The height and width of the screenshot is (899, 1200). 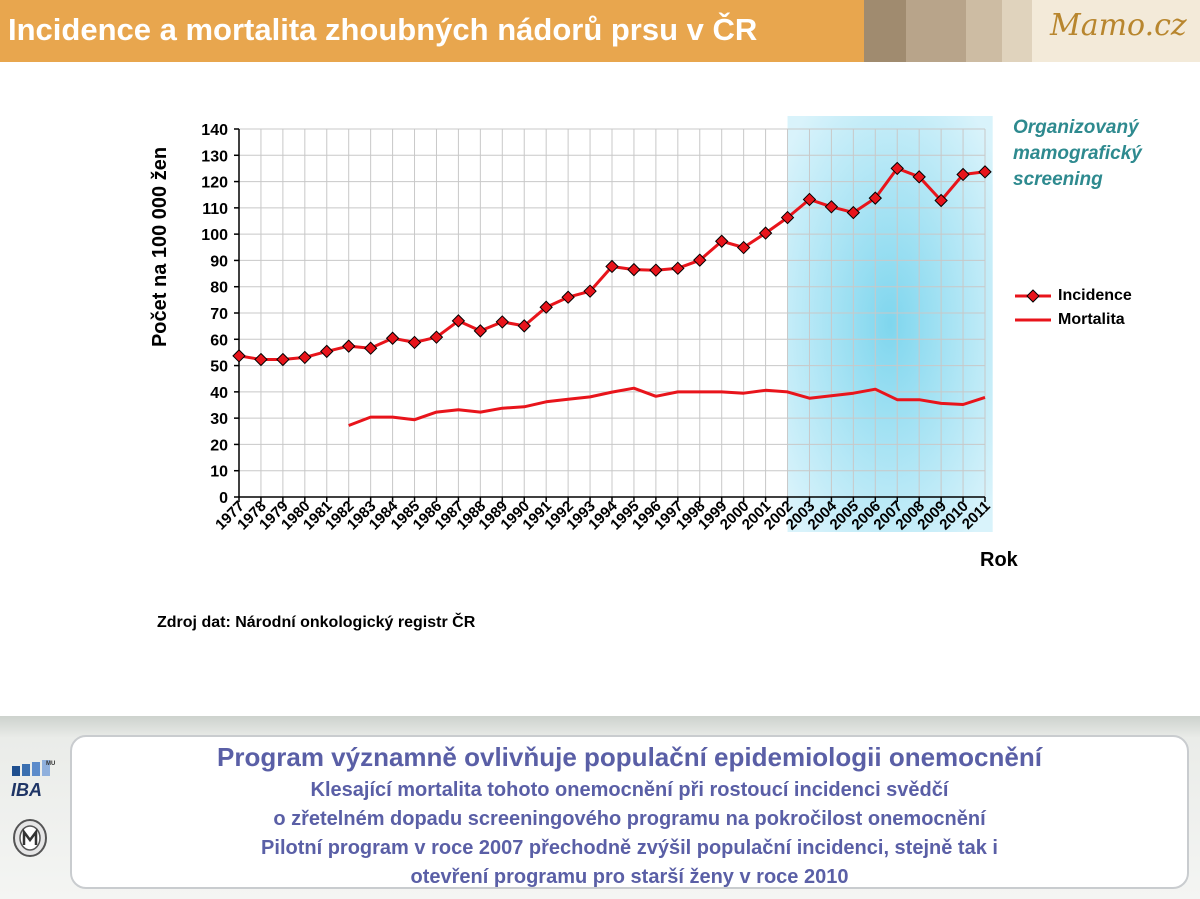 What do you see at coordinates (219, 288) in the screenshot?
I see `y-tick-label: 80` at bounding box center [219, 288].